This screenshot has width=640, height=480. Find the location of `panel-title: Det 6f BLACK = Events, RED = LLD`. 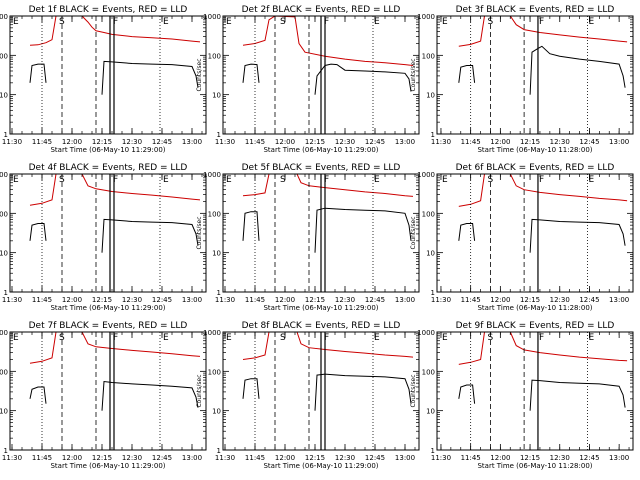

panel-title: Det 6f BLACK = Events, RED = LLD is located at coordinates (535, 168).